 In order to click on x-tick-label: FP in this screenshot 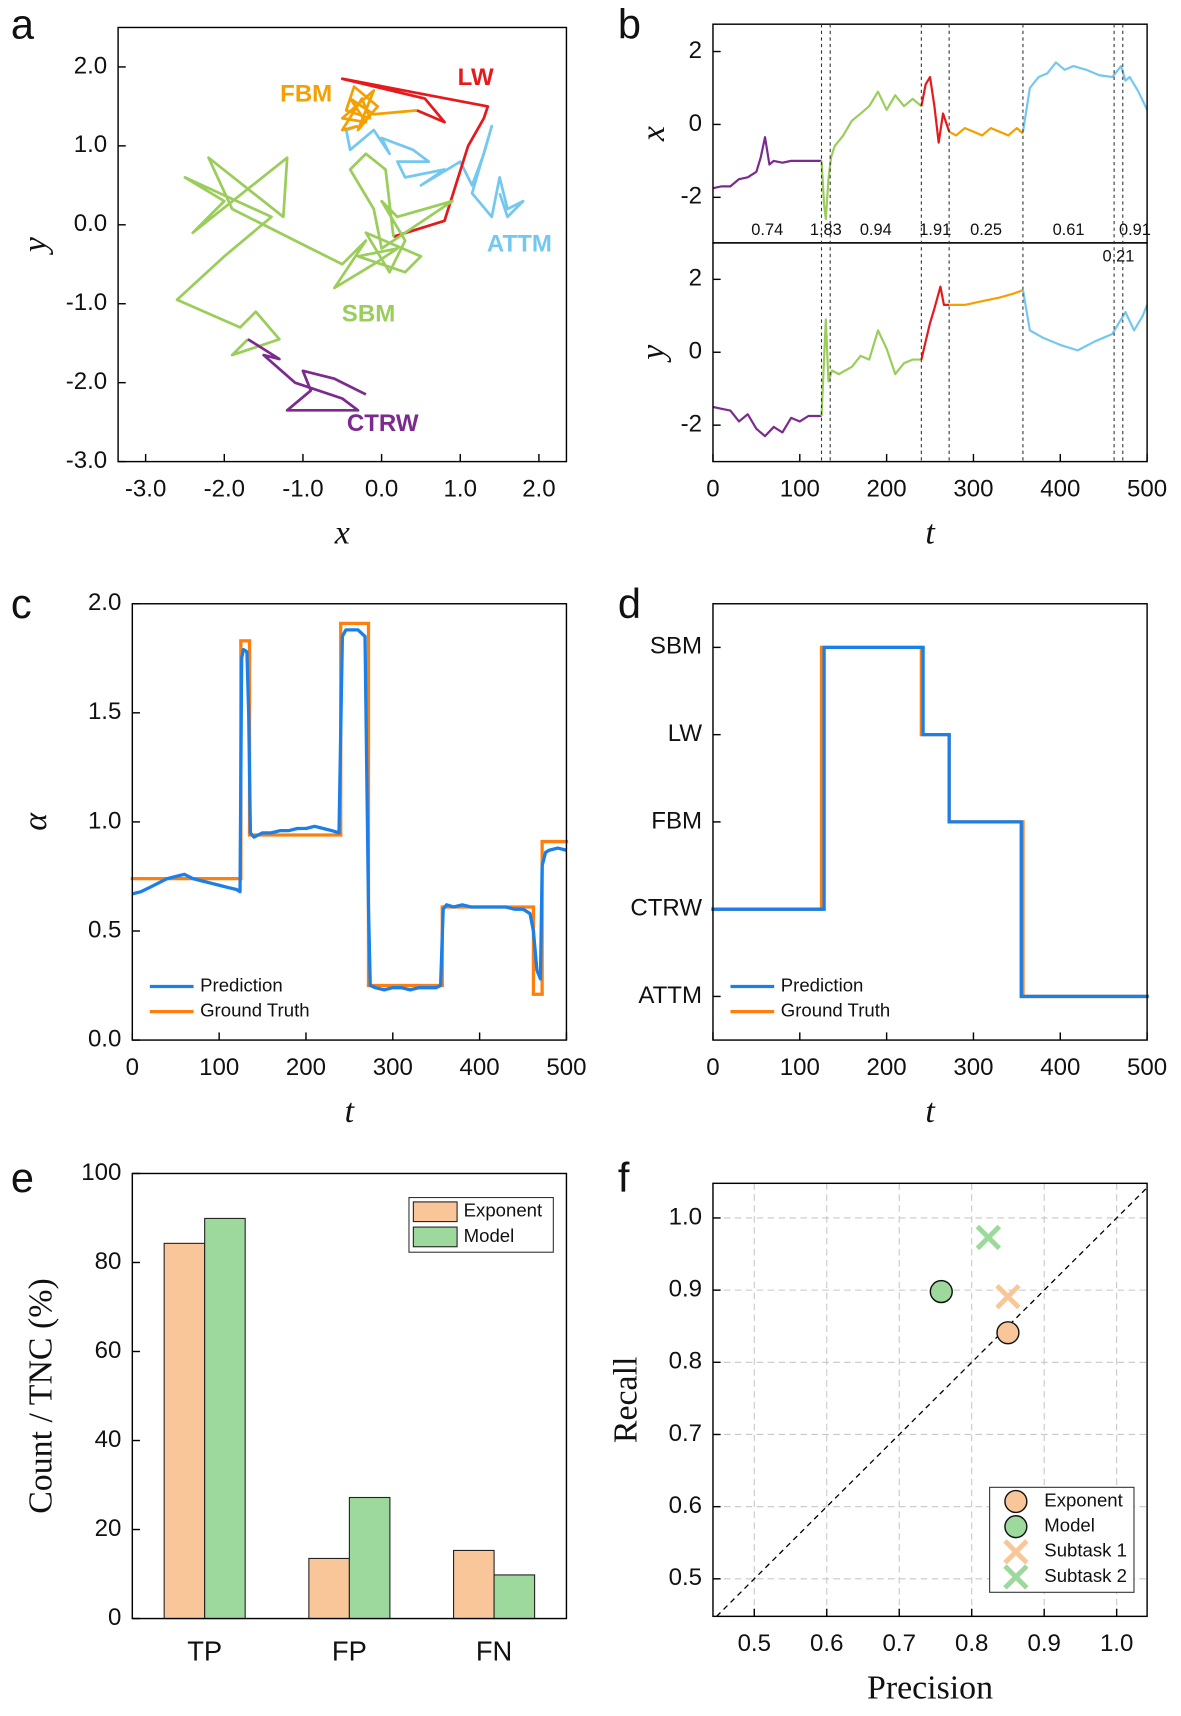, I will do `click(349, 1651)`.